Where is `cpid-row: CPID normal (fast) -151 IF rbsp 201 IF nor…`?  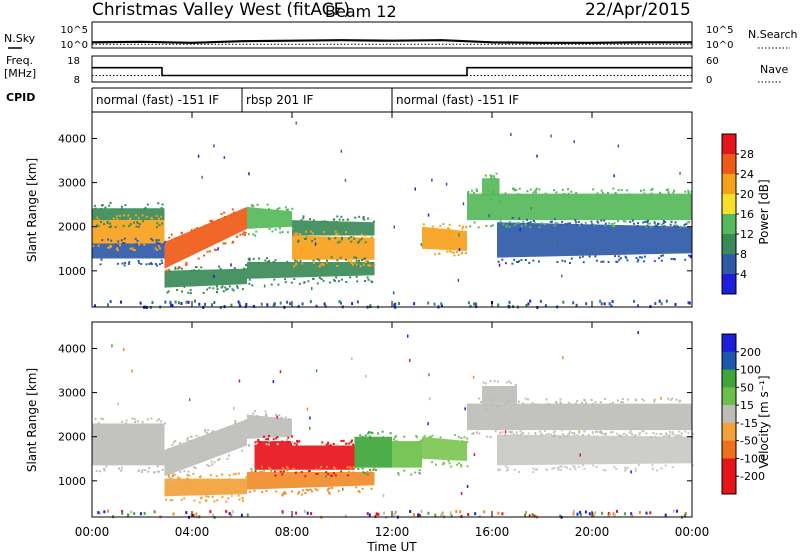 cpid-row: CPID normal (fast) -151 IF rbsp 201 IF nor… is located at coordinates (349, 99).